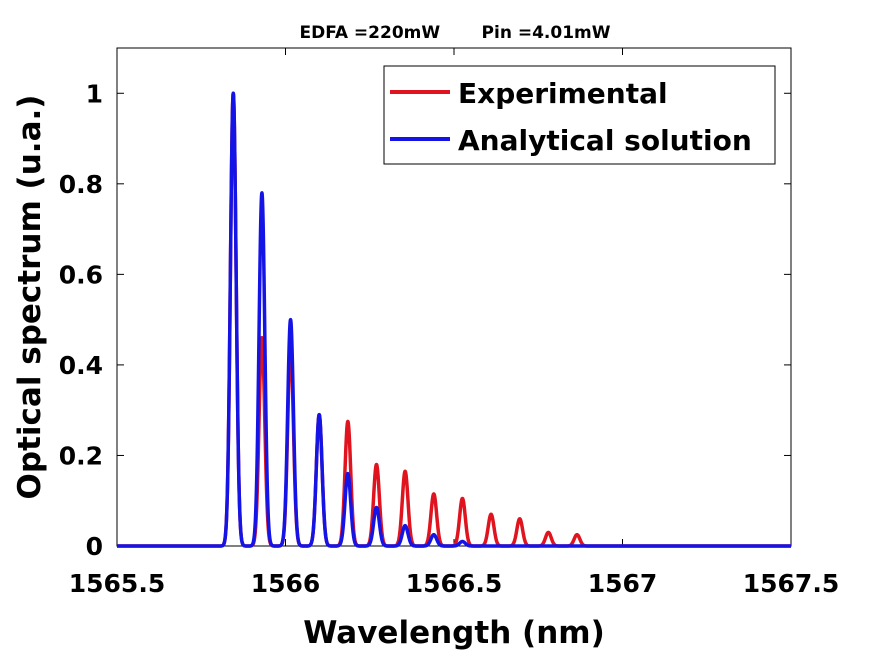 This screenshot has height=656, width=875. What do you see at coordinates (563, 93) in the screenshot?
I see `legend-label-experimental: Experimental` at bounding box center [563, 93].